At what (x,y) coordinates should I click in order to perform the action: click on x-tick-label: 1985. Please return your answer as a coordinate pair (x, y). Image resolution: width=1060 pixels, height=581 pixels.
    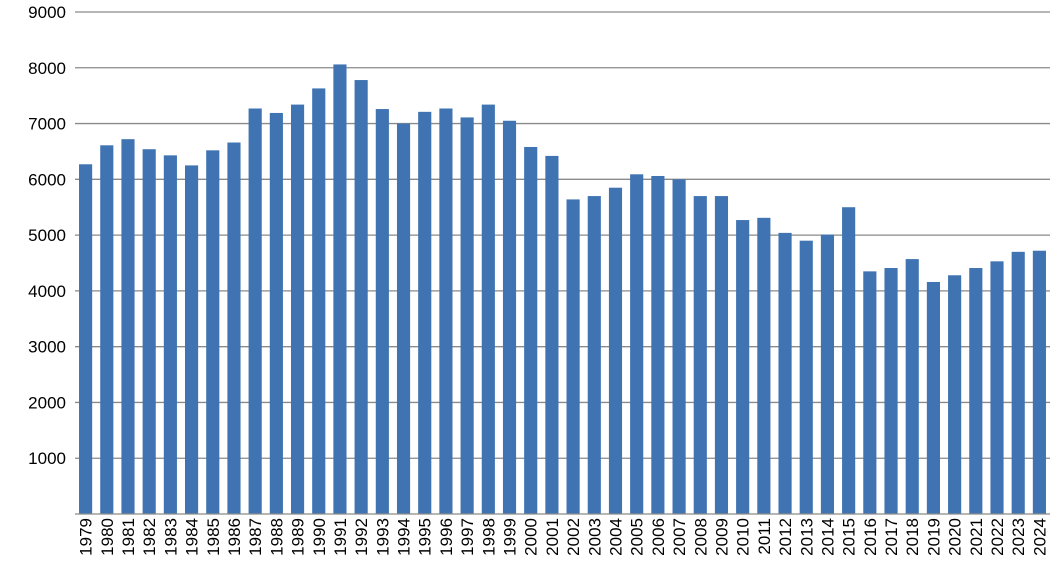
    Looking at the image, I should click on (213, 537).